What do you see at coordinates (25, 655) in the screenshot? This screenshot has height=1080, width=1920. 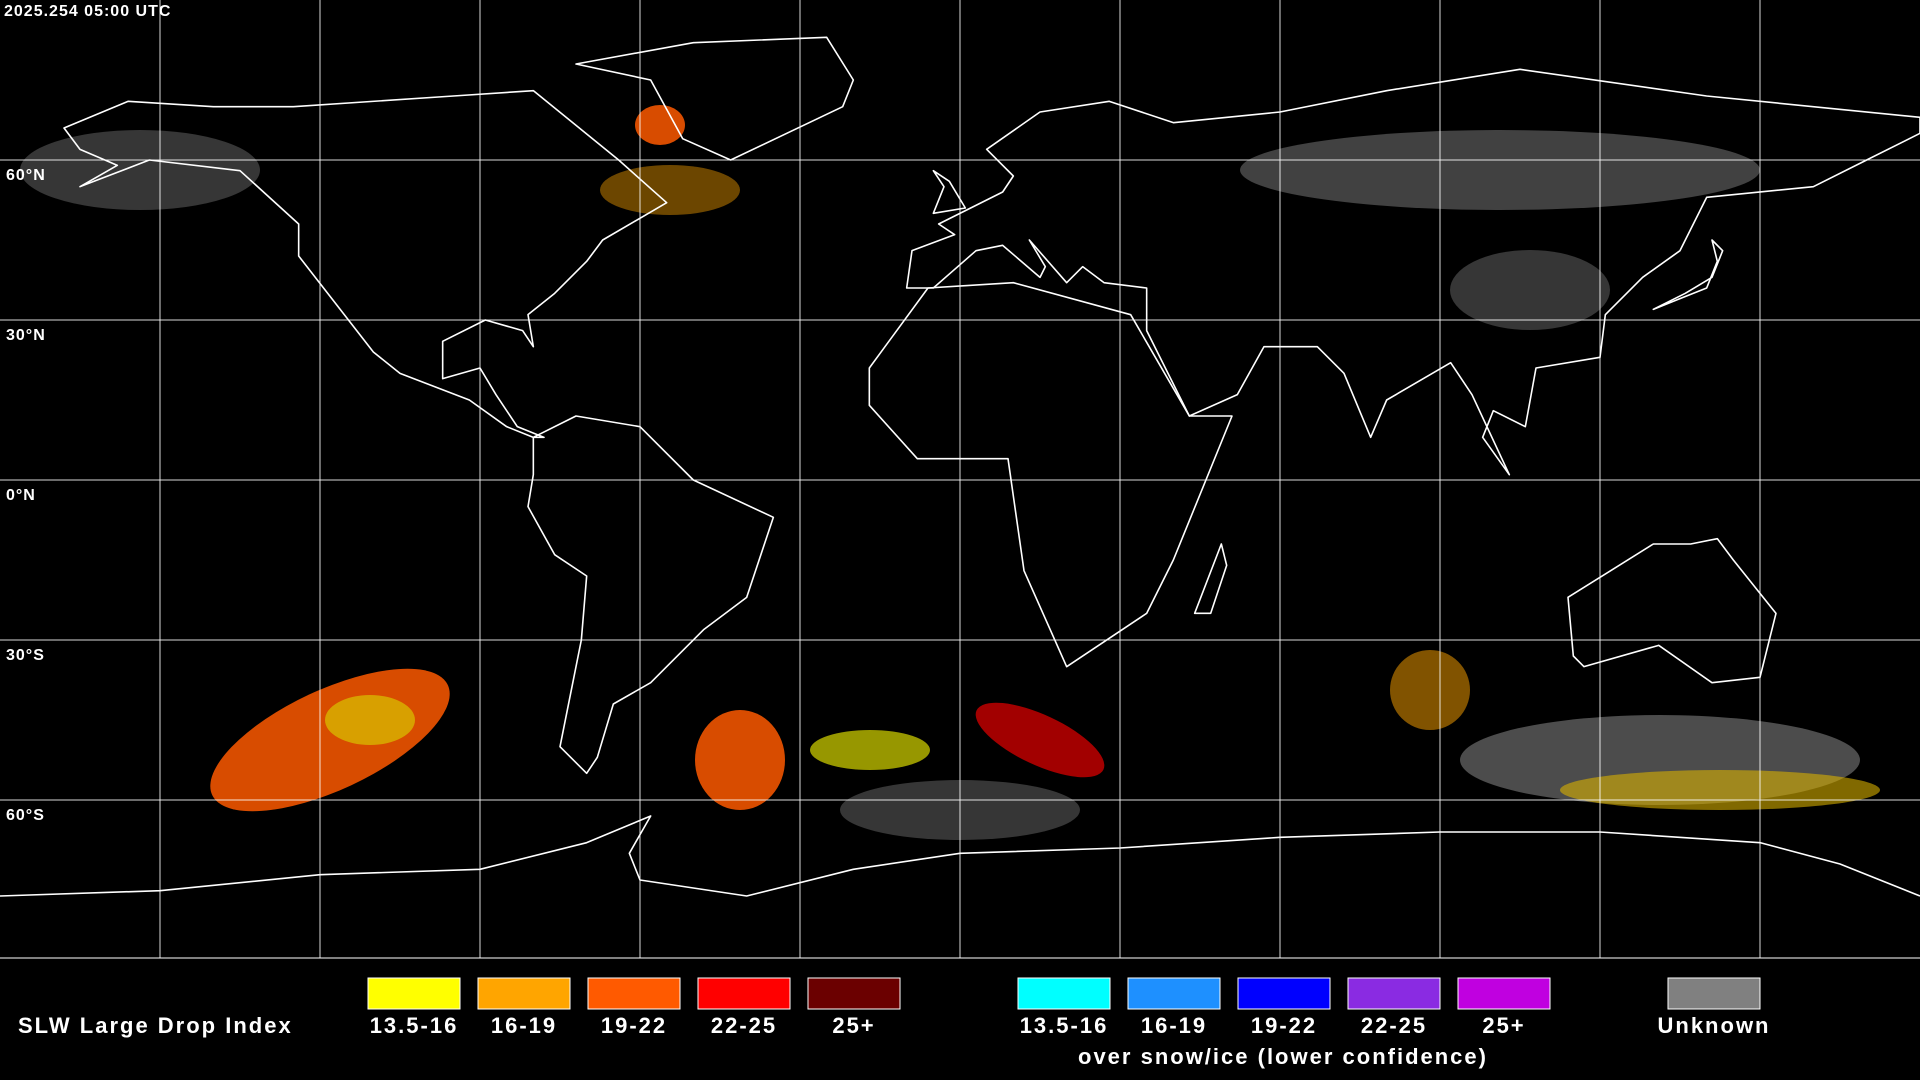 I see `latitude-label: 30°S` at bounding box center [25, 655].